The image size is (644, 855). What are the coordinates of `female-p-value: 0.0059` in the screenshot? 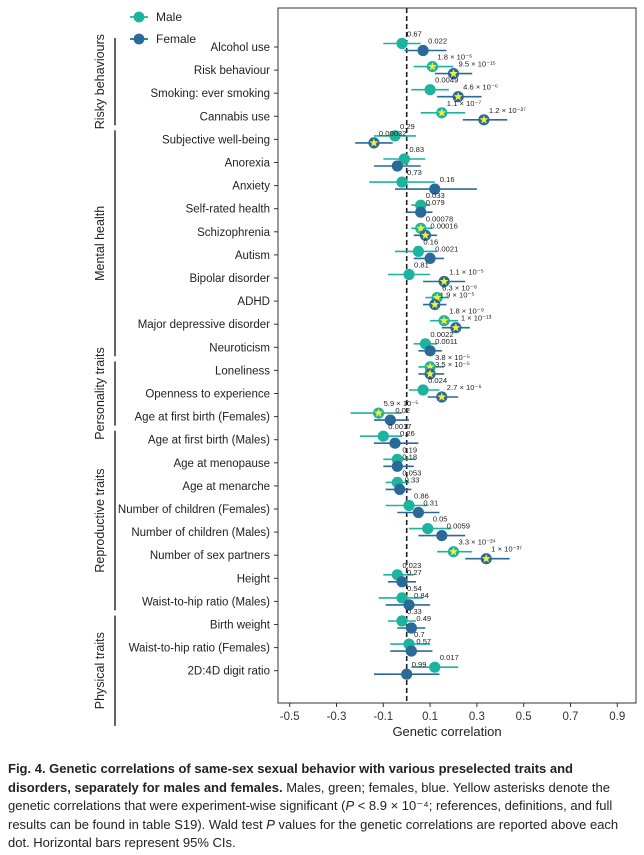 It's located at (458, 526).